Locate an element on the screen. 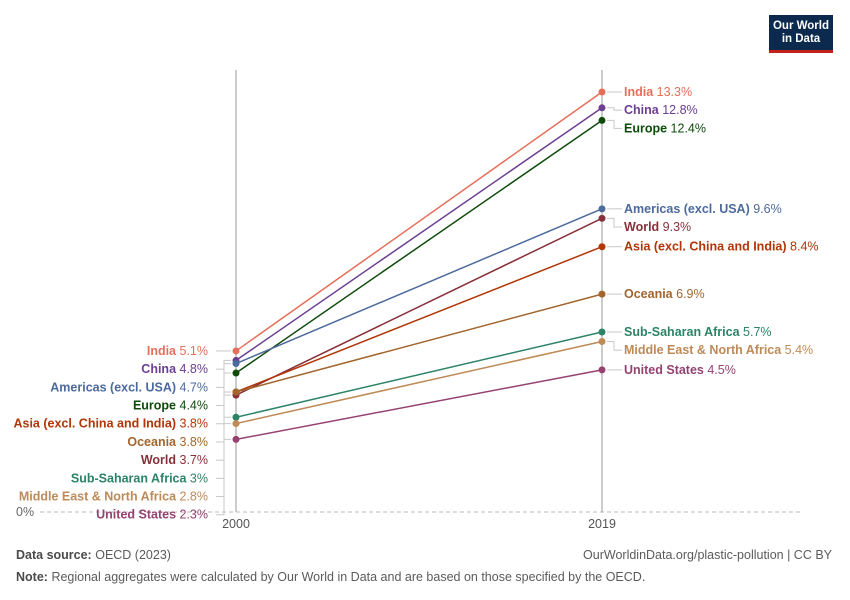 This screenshot has height=600, width=850. series-value: 5.4% is located at coordinates (799, 350).